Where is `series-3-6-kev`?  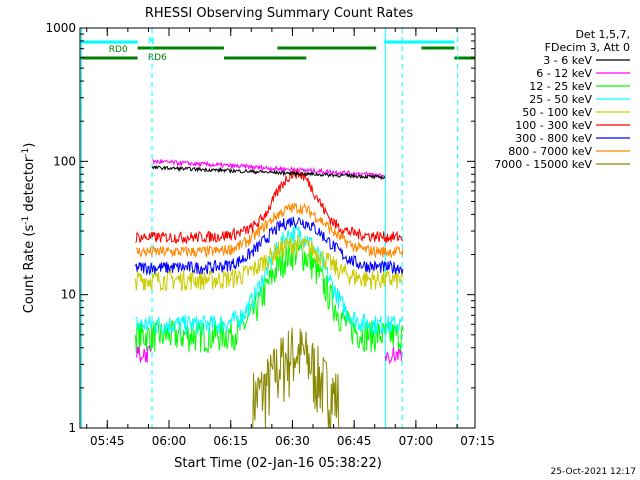 series-3-6-kev is located at coordinates (268, 172).